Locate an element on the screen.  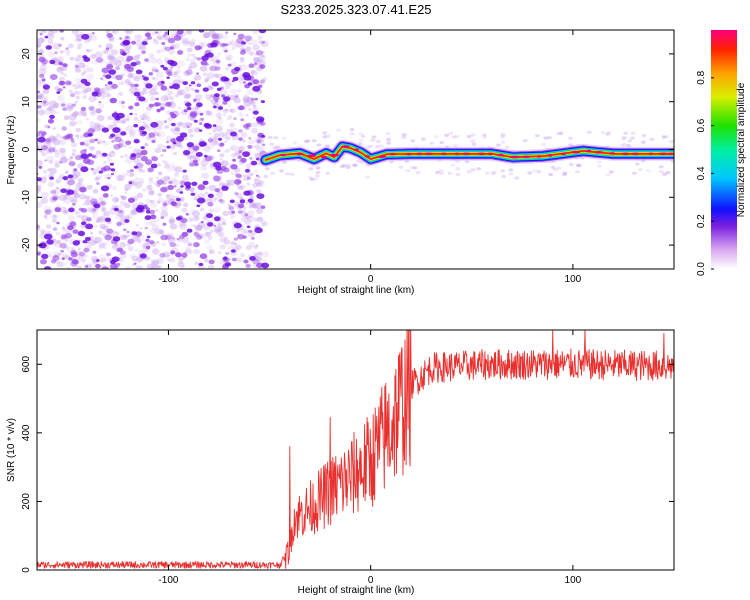
snr-y-tick-label: 600 is located at coordinates (26, 364).